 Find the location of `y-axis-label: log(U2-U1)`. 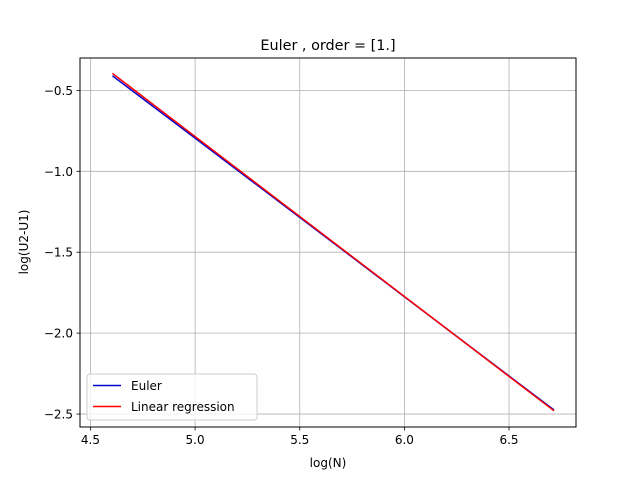

y-axis-label: log(U2-U1) is located at coordinates (24, 242).